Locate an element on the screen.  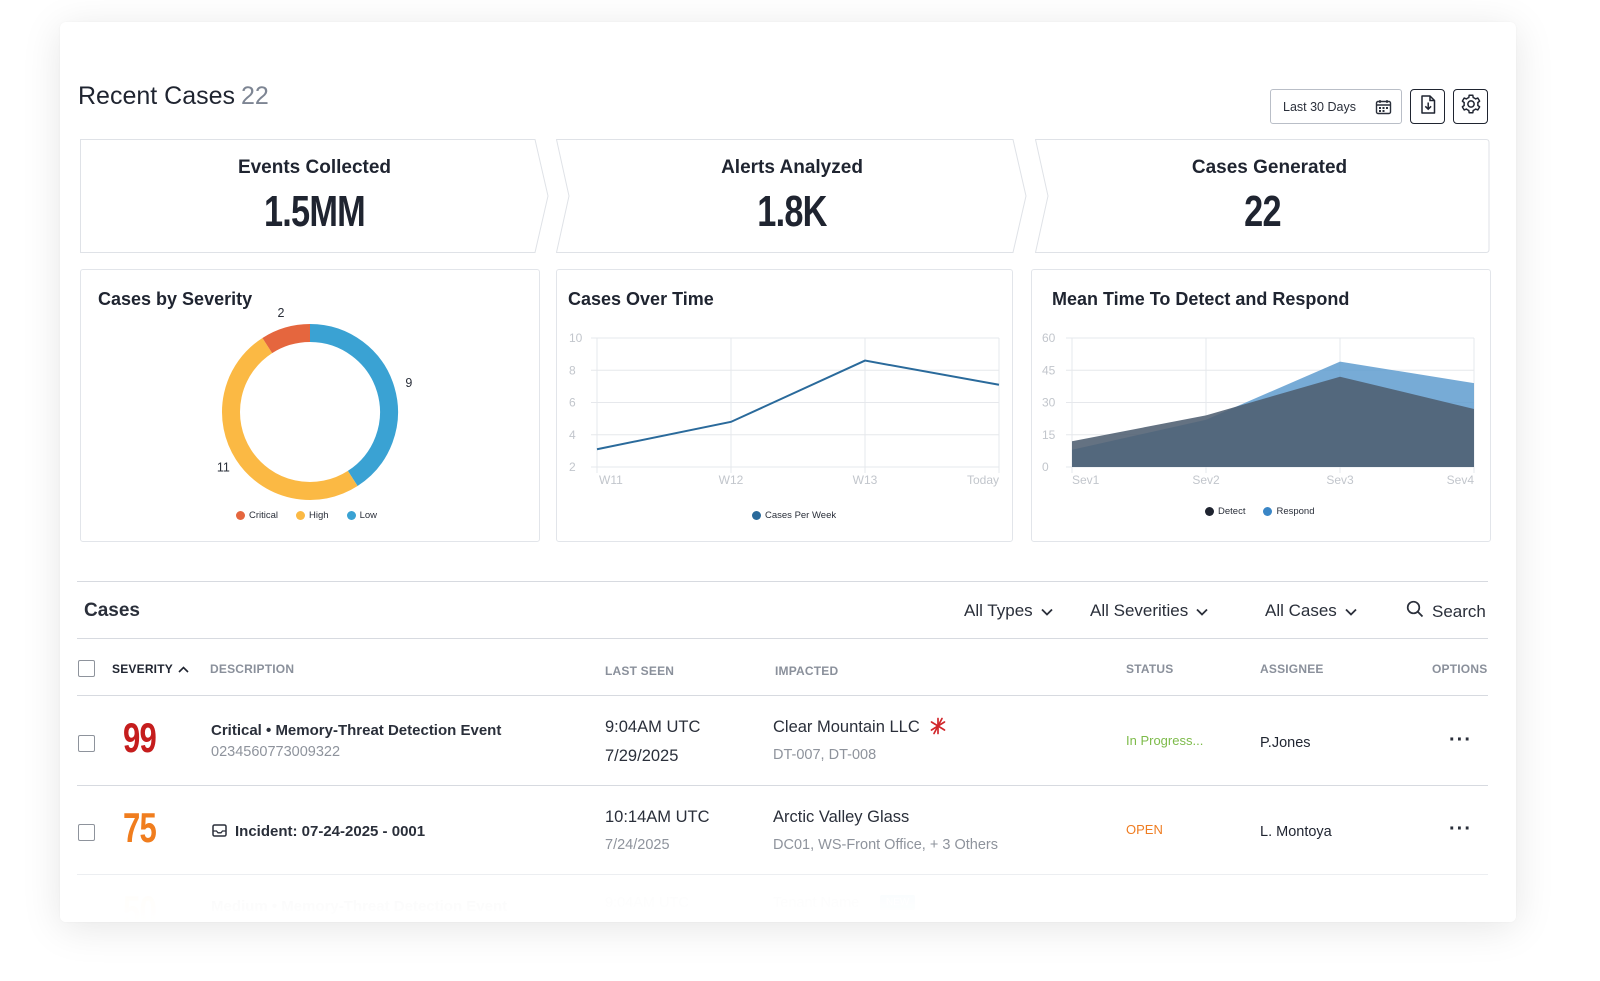
x-tick-label: Sev4 is located at coordinates (1461, 480).